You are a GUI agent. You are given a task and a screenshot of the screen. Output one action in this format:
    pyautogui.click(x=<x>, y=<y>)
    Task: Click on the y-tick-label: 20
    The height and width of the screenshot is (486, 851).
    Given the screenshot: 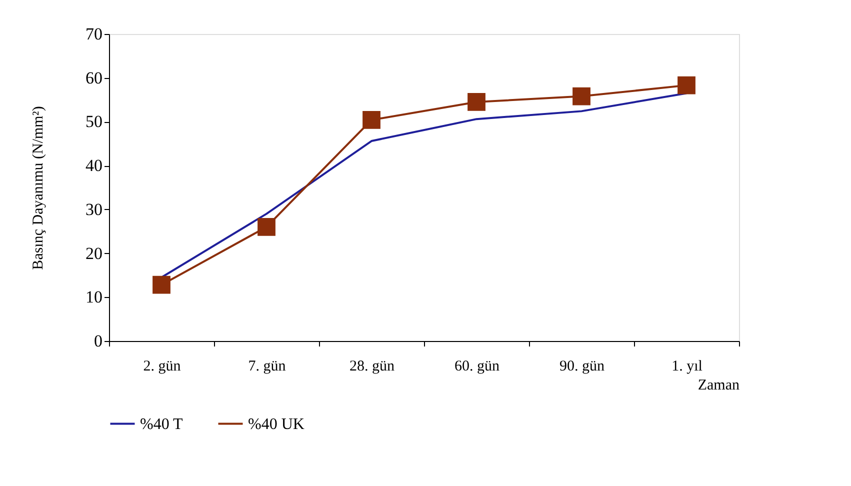 What is the action you would take?
    pyautogui.click(x=94, y=253)
    